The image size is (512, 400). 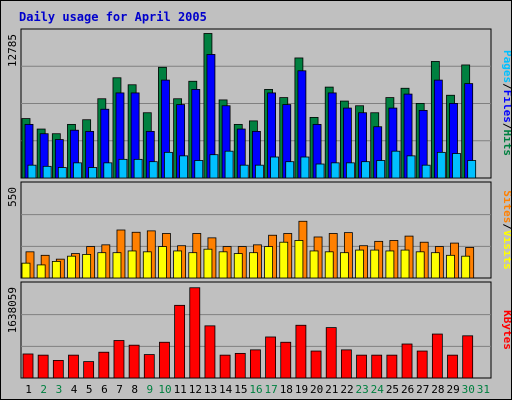 What do you see at coordinates (240, 389) in the screenshot?
I see `day-label-15: 15` at bounding box center [240, 389].